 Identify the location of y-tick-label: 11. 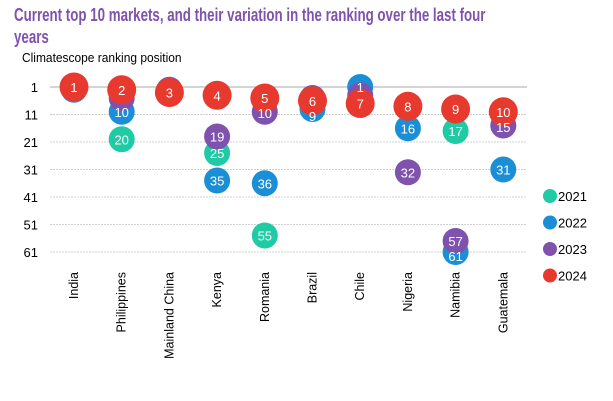
(32, 115).